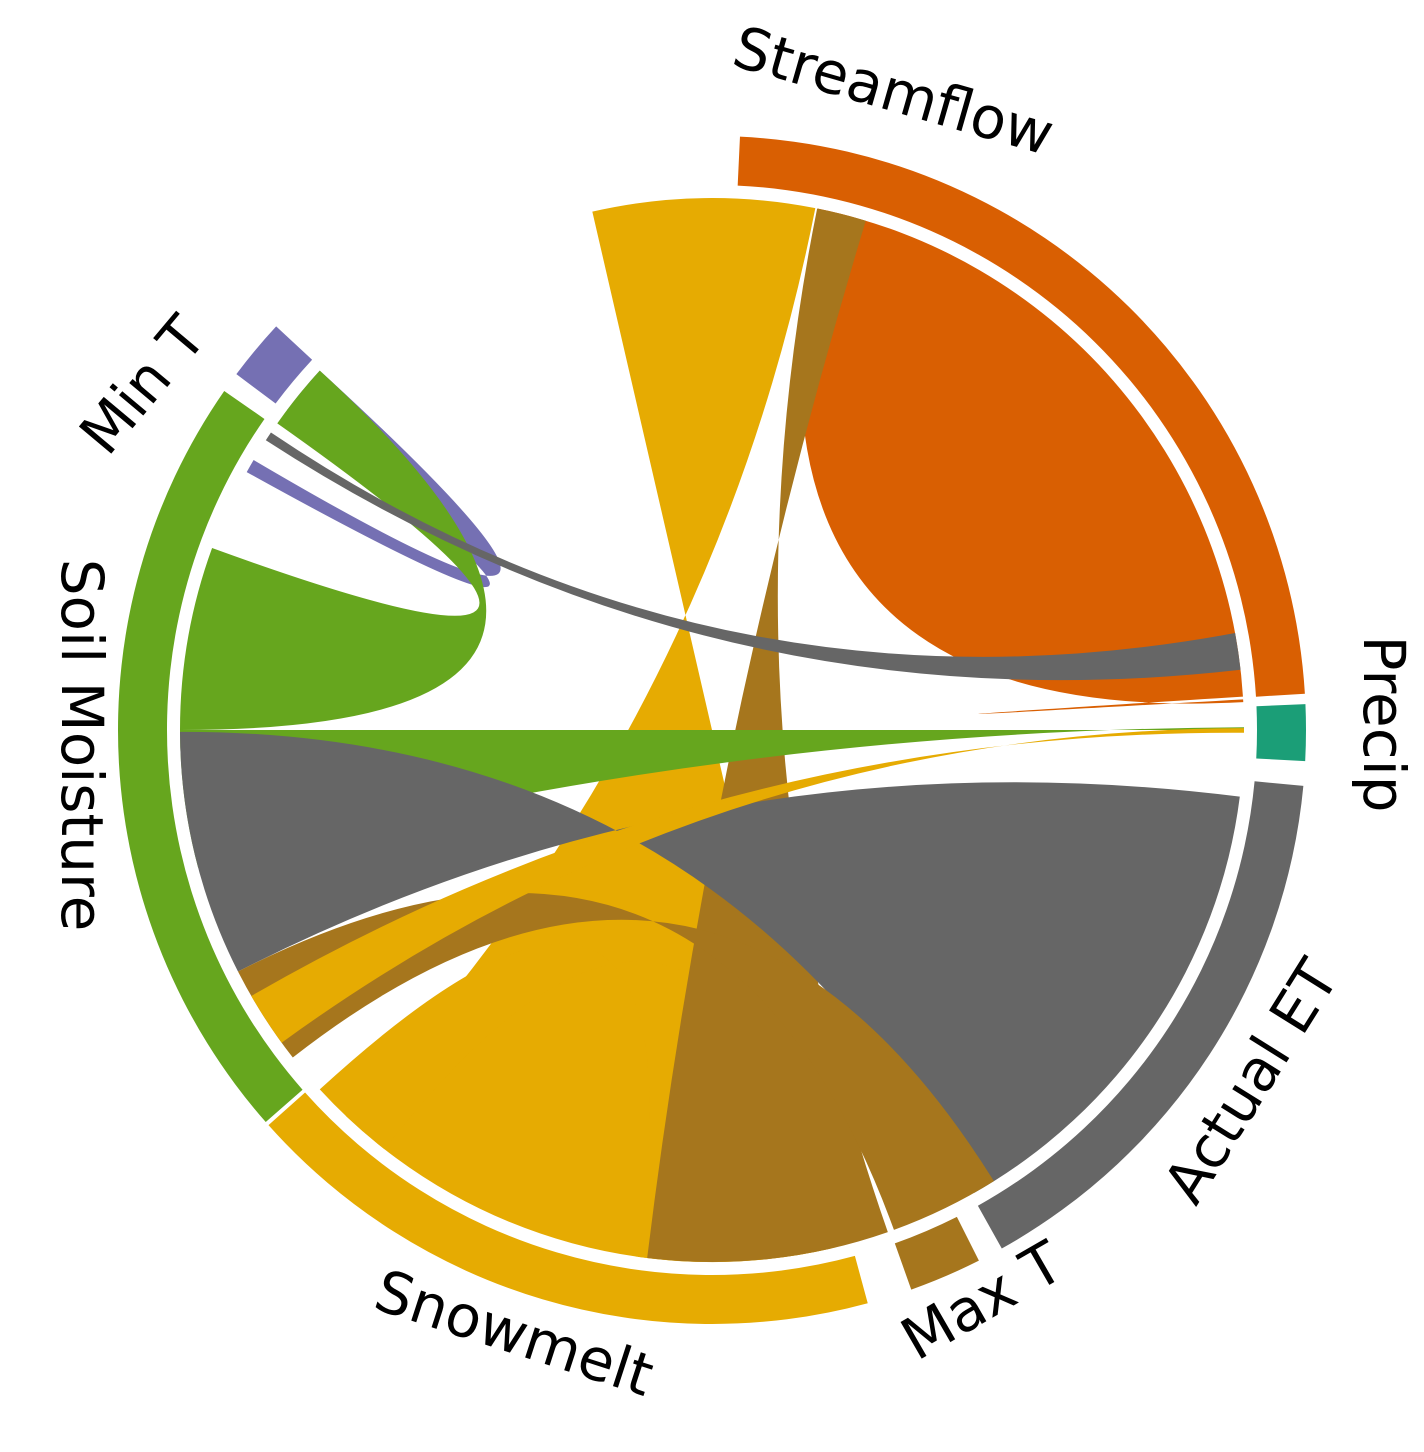  What do you see at coordinates (936, 1253) in the screenshot?
I see `node-arc-max_t` at bounding box center [936, 1253].